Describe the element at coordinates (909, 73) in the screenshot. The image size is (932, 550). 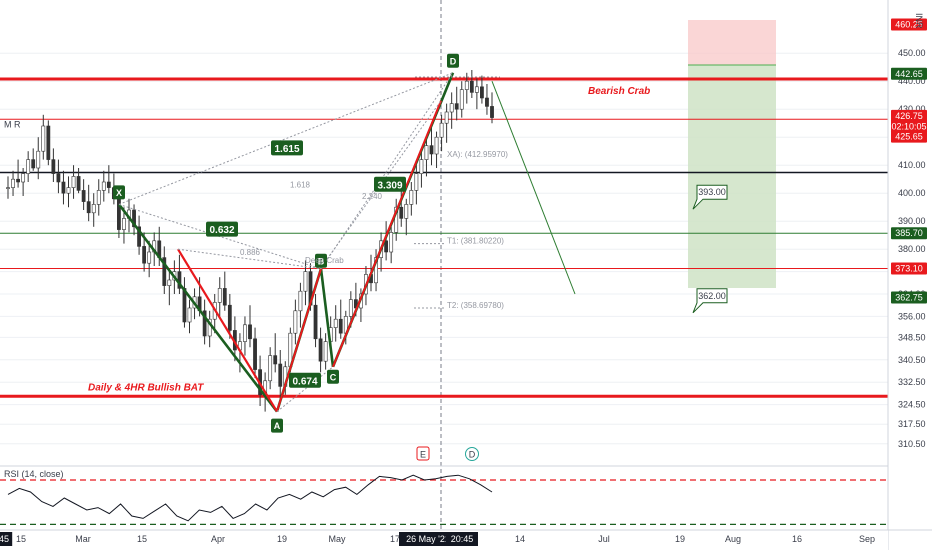
I see `price-tag-pattern-level: 442.65` at that location.